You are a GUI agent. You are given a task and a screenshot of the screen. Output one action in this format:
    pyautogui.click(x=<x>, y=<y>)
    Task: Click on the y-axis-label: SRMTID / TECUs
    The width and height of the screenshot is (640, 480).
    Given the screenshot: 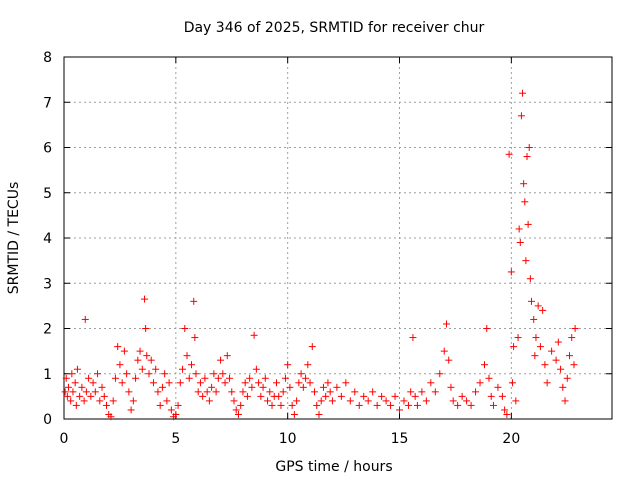 What is the action you would take?
    pyautogui.click(x=14, y=238)
    